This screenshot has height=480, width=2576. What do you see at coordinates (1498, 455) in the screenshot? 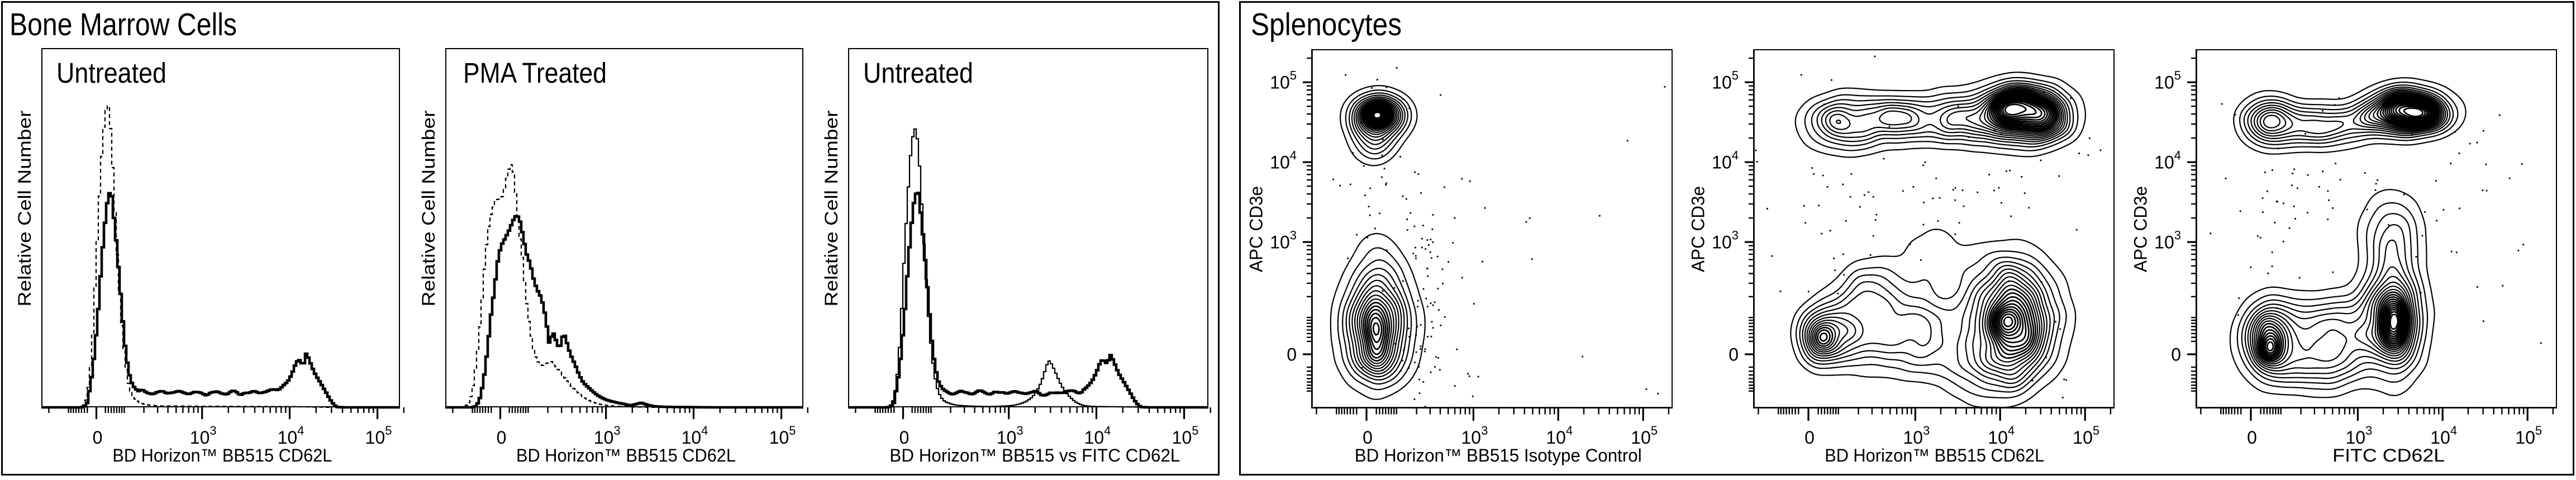
I see `svg-text:BD Horizon™ BB515 Isotype Cont: BD Horizon™ BB515 Isotype Control` at bounding box center [1498, 455].